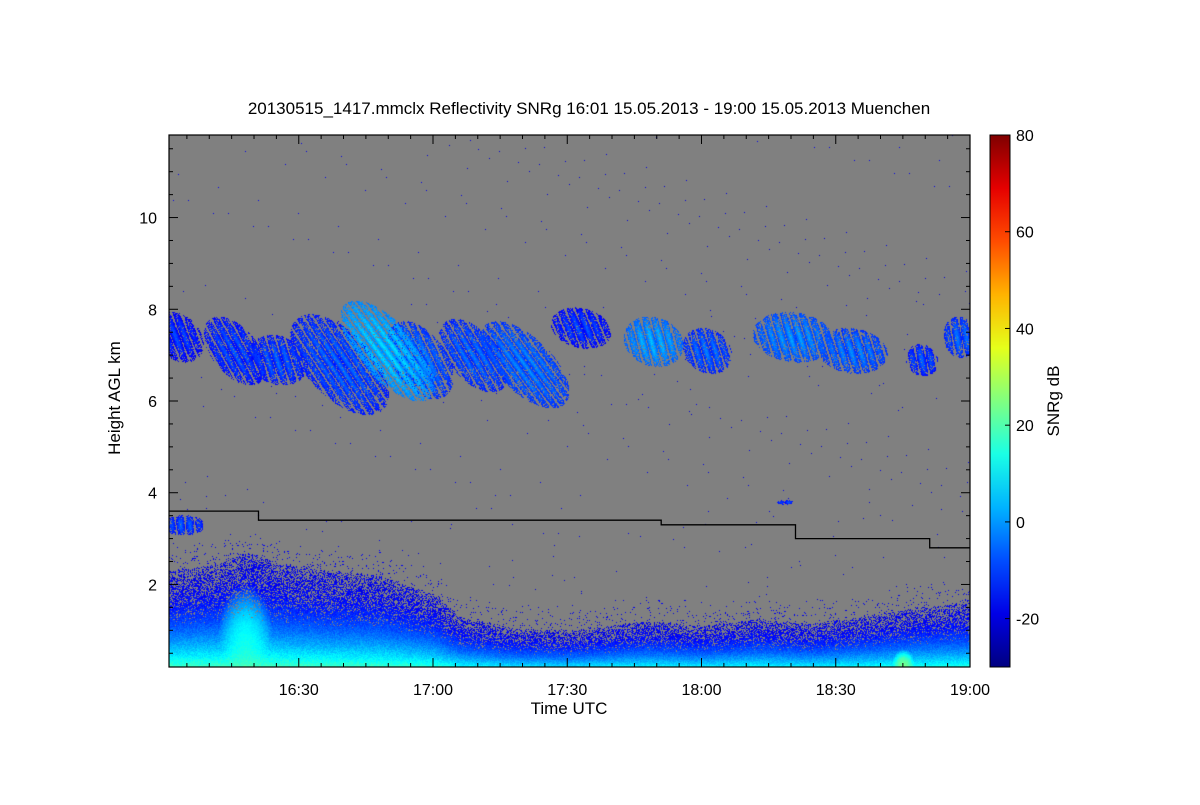 This screenshot has width=1200, height=805. What do you see at coordinates (152, 494) in the screenshot?
I see `y-tick-label: 4` at bounding box center [152, 494].